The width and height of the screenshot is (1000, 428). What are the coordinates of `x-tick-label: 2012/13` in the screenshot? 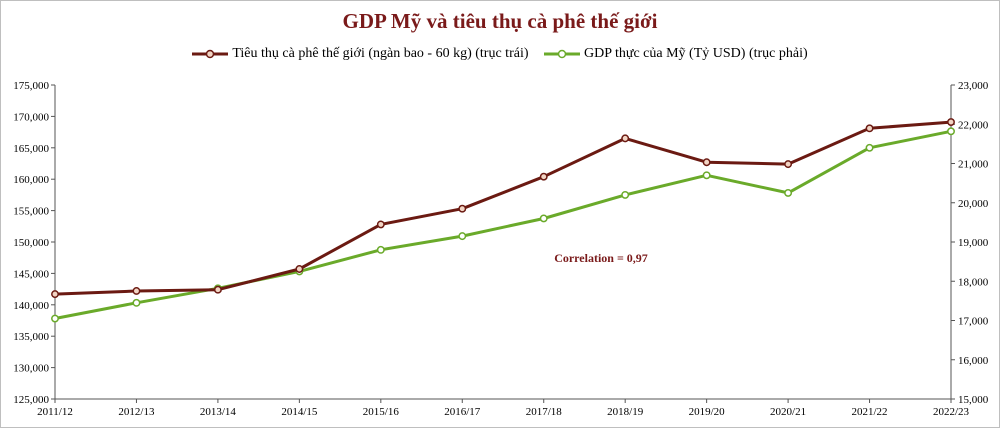 It's located at (136, 412).